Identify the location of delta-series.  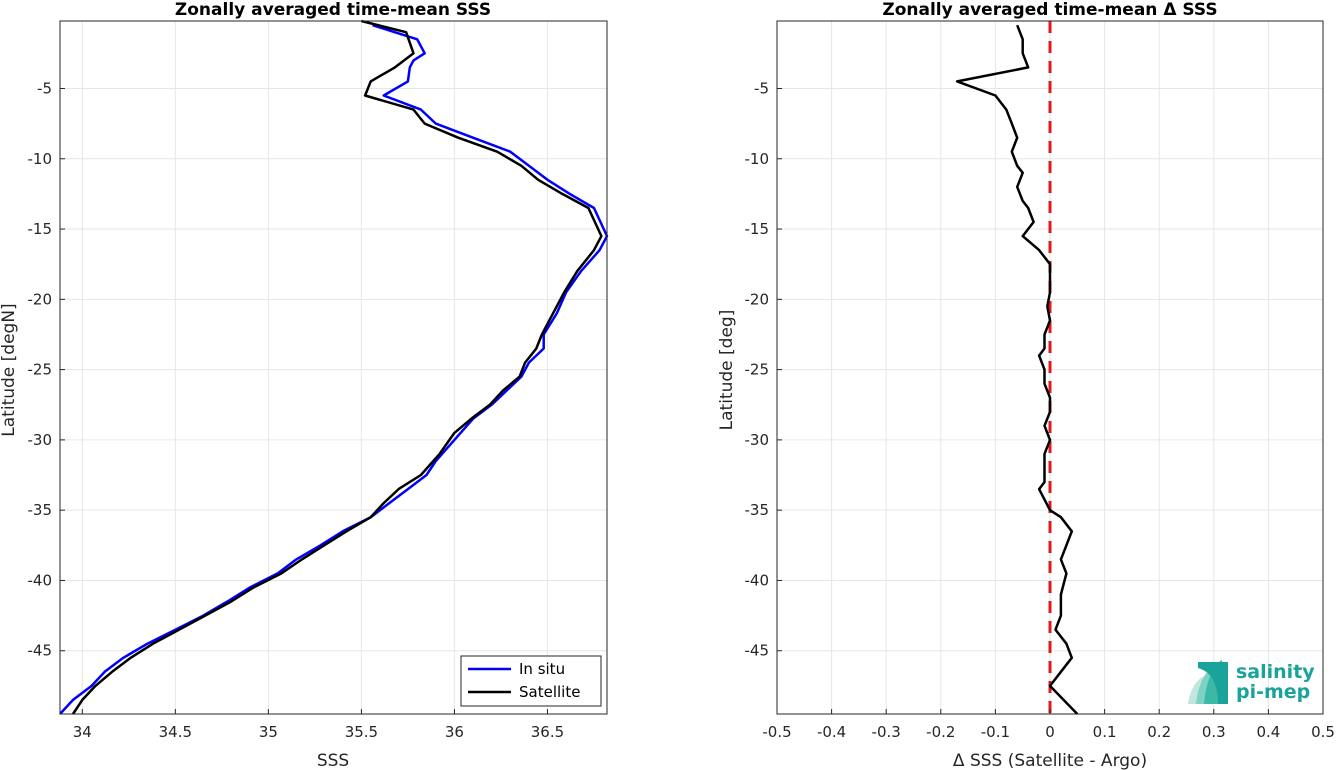
(1017, 368).